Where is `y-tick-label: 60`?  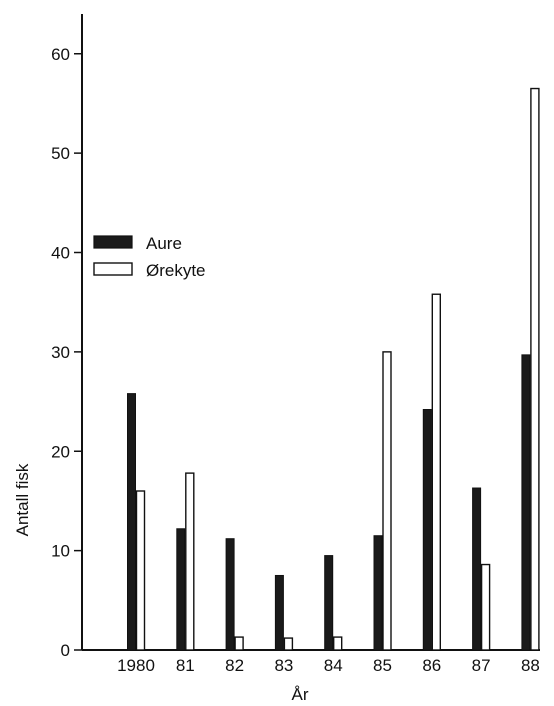
y-tick-label: 60 is located at coordinates (60, 54).